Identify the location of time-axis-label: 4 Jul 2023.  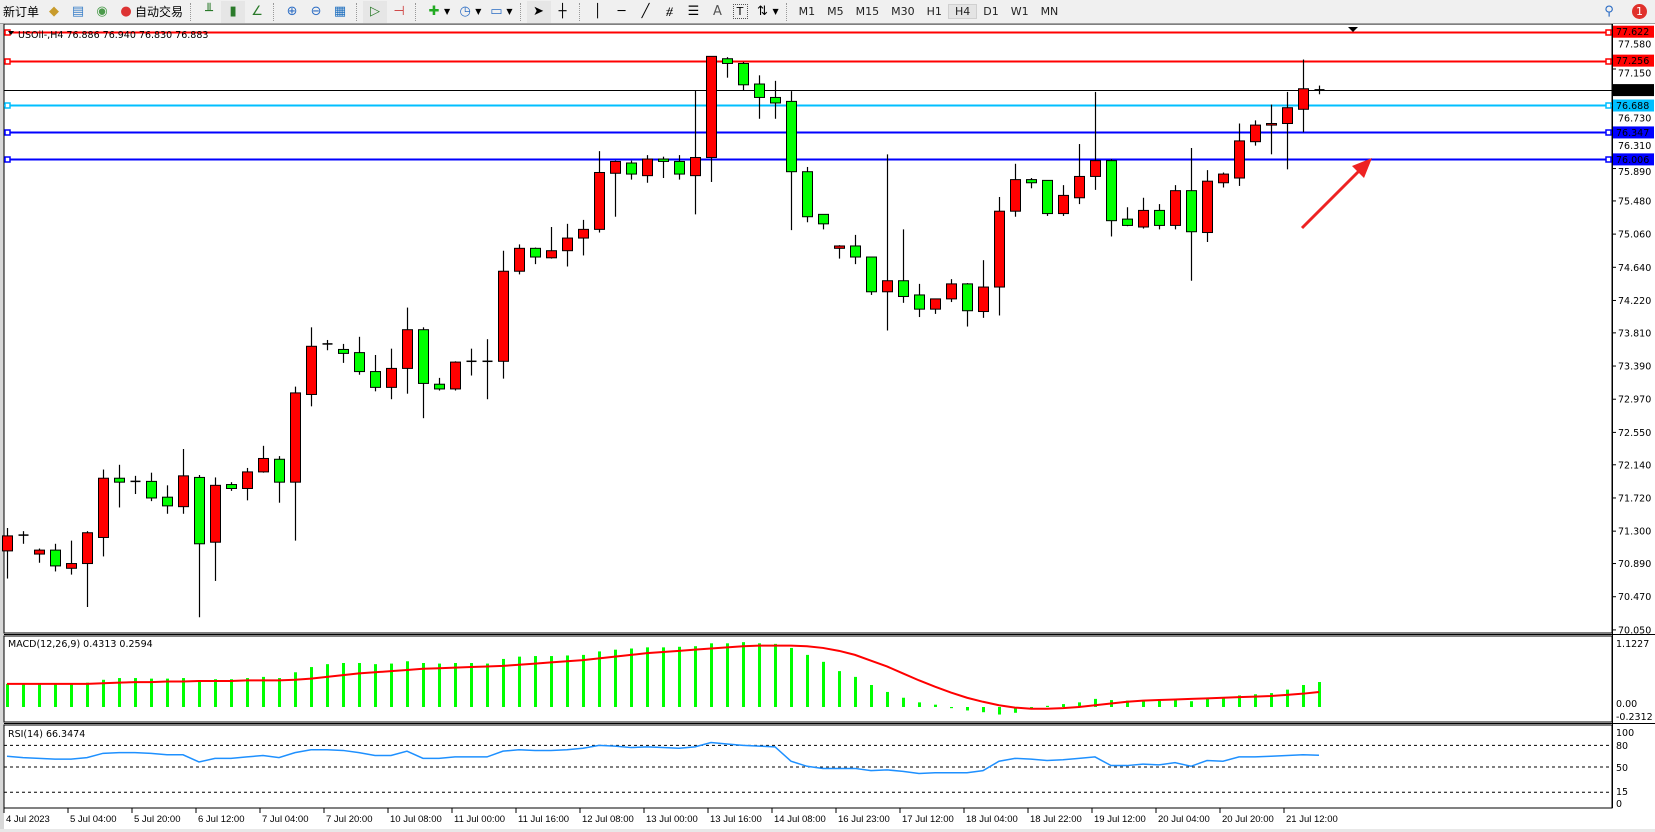
(28, 819).